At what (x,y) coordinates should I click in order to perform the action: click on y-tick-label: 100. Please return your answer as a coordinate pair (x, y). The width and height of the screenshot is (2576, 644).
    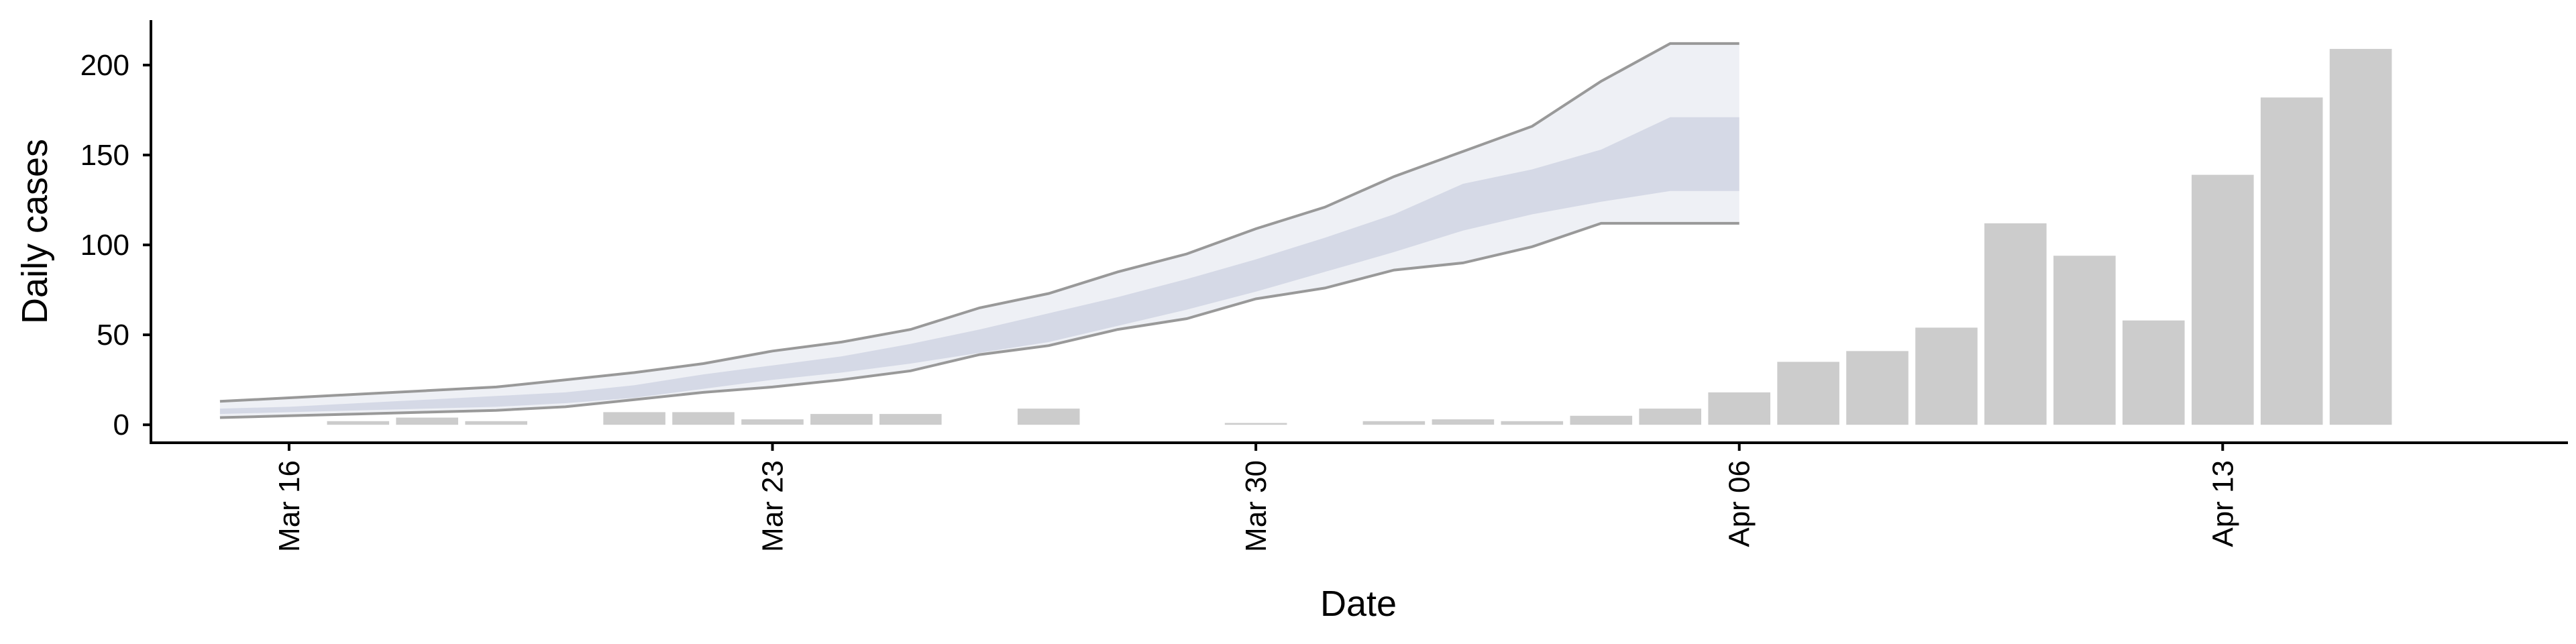
    Looking at the image, I should click on (104, 245).